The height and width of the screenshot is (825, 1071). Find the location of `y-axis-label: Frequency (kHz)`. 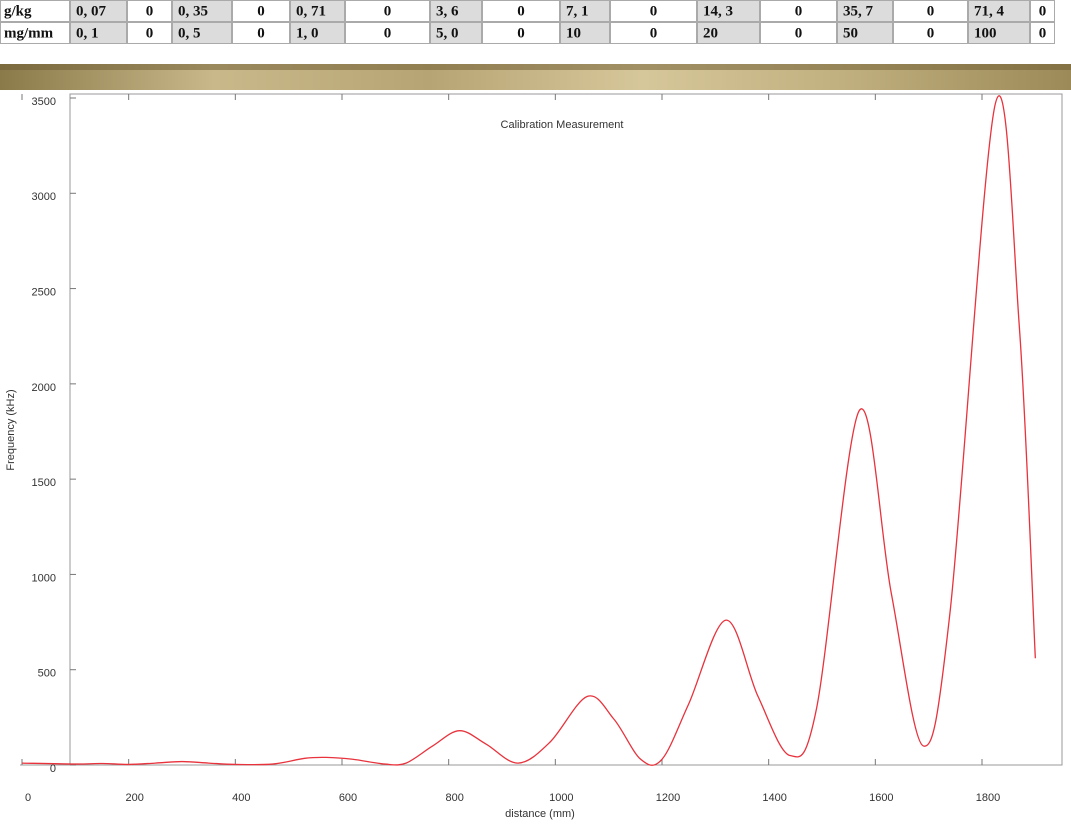

y-axis-label: Frequency (kHz) is located at coordinates (11, 429).